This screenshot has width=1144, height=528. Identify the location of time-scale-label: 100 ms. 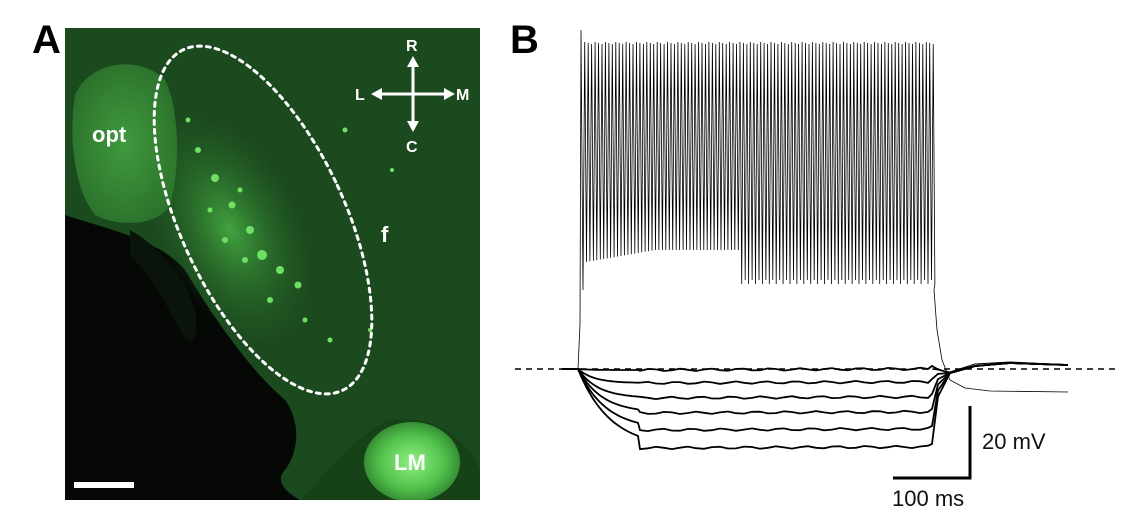
(928, 498).